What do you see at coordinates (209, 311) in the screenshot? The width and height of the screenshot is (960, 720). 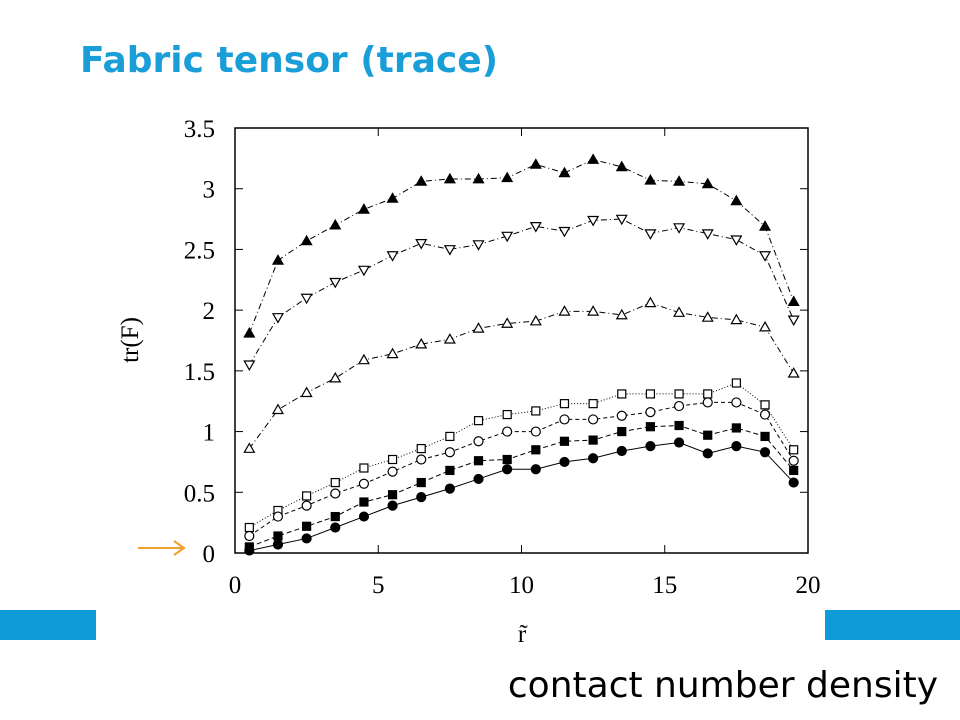 I see `y-tick-label: 2` at bounding box center [209, 311].